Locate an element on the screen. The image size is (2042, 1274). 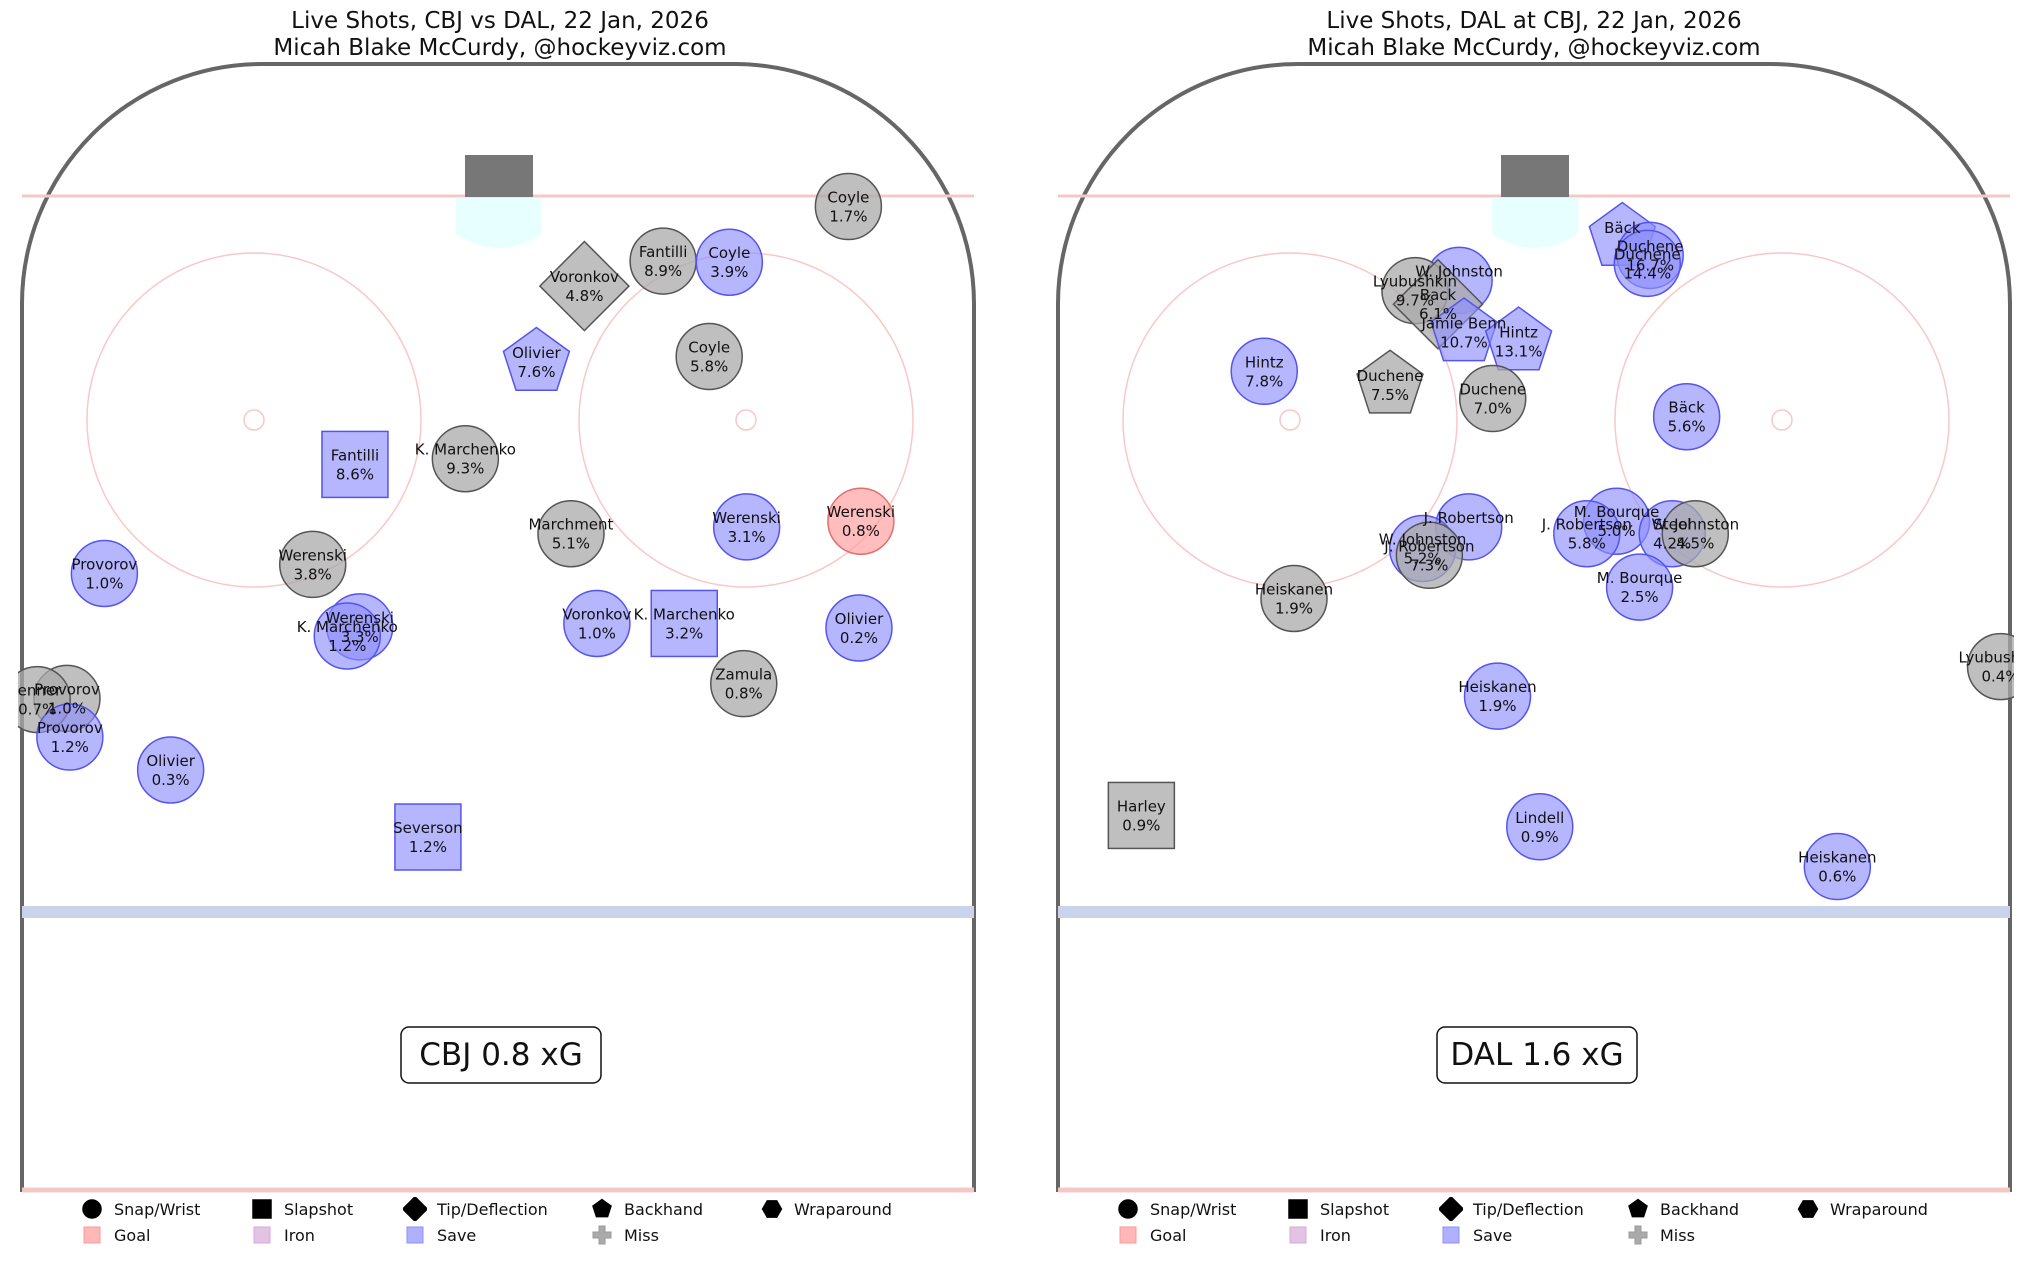
legend-outcome-iron: Iron is located at coordinates (1318, 1235).